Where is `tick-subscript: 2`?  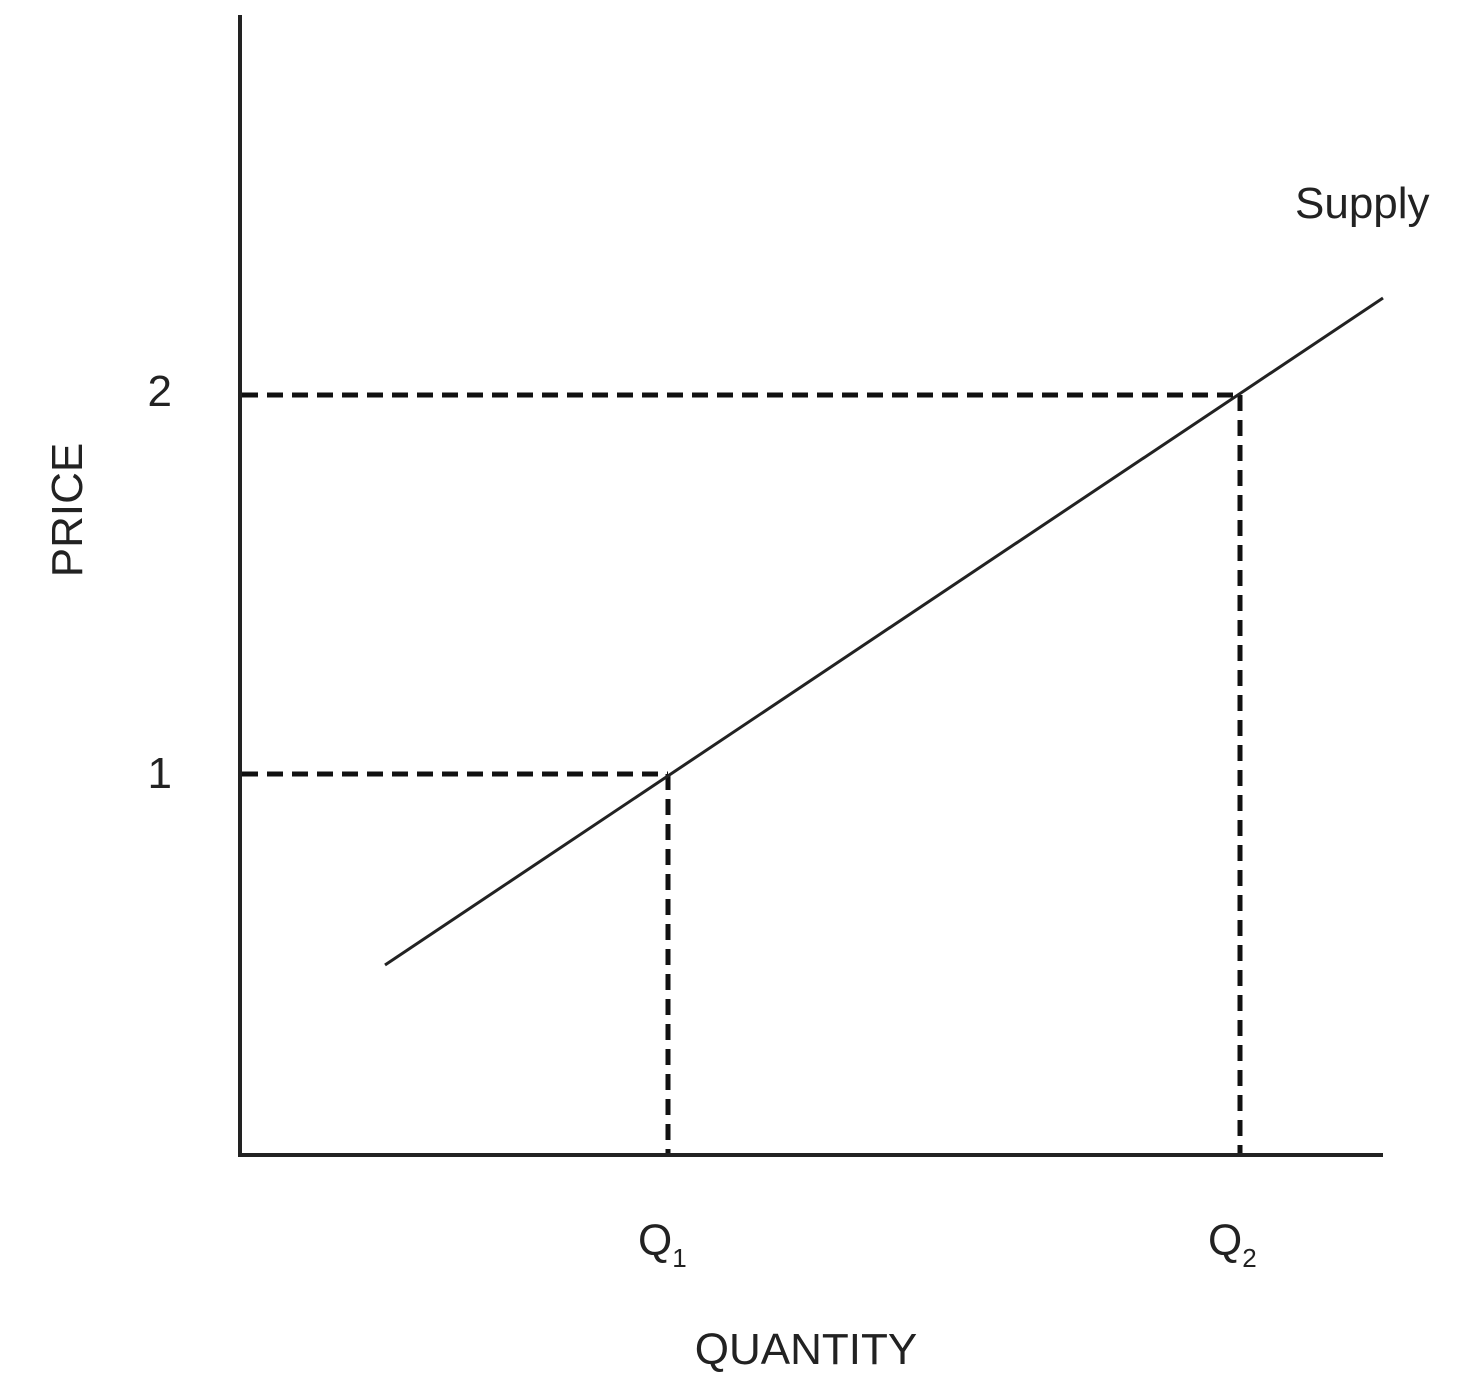
tick-subscript: 2 is located at coordinates (1249, 1258).